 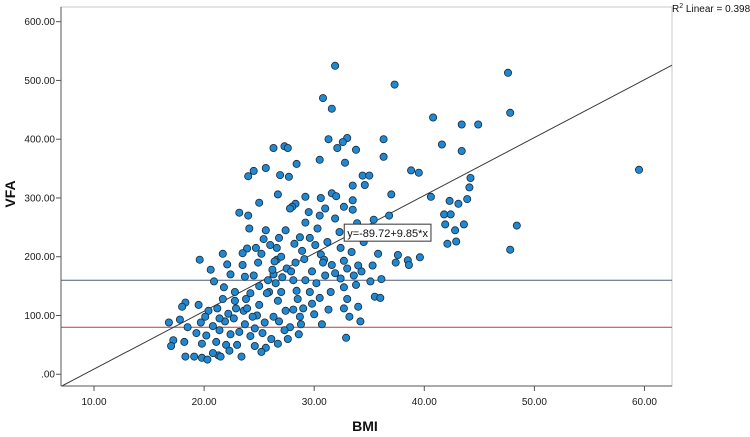 I want to click on x-tick-label: 20.00, so click(x=204, y=402).